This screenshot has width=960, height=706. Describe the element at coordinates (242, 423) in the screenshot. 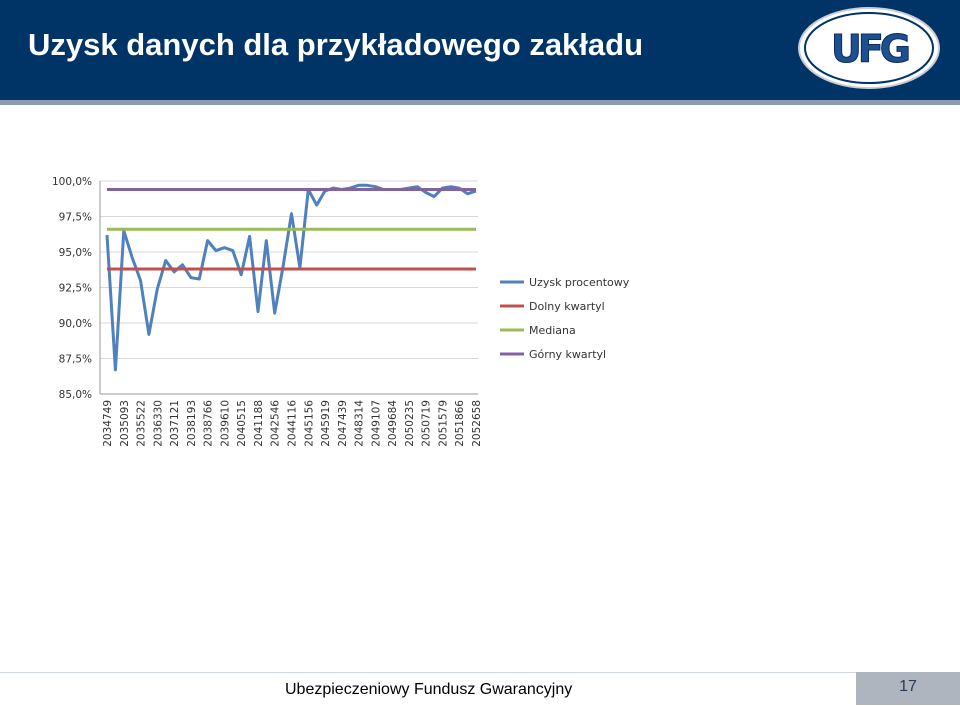

I see `x-tick-label: 2040515` at that location.